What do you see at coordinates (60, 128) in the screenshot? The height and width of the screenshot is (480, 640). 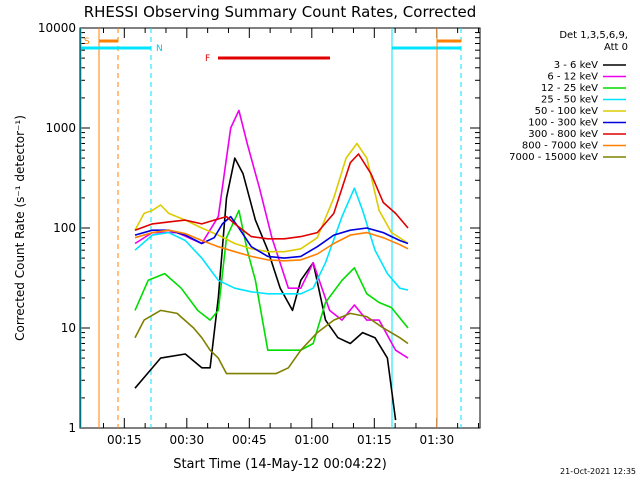 I see `y-tick-label: 1000` at bounding box center [60, 128].